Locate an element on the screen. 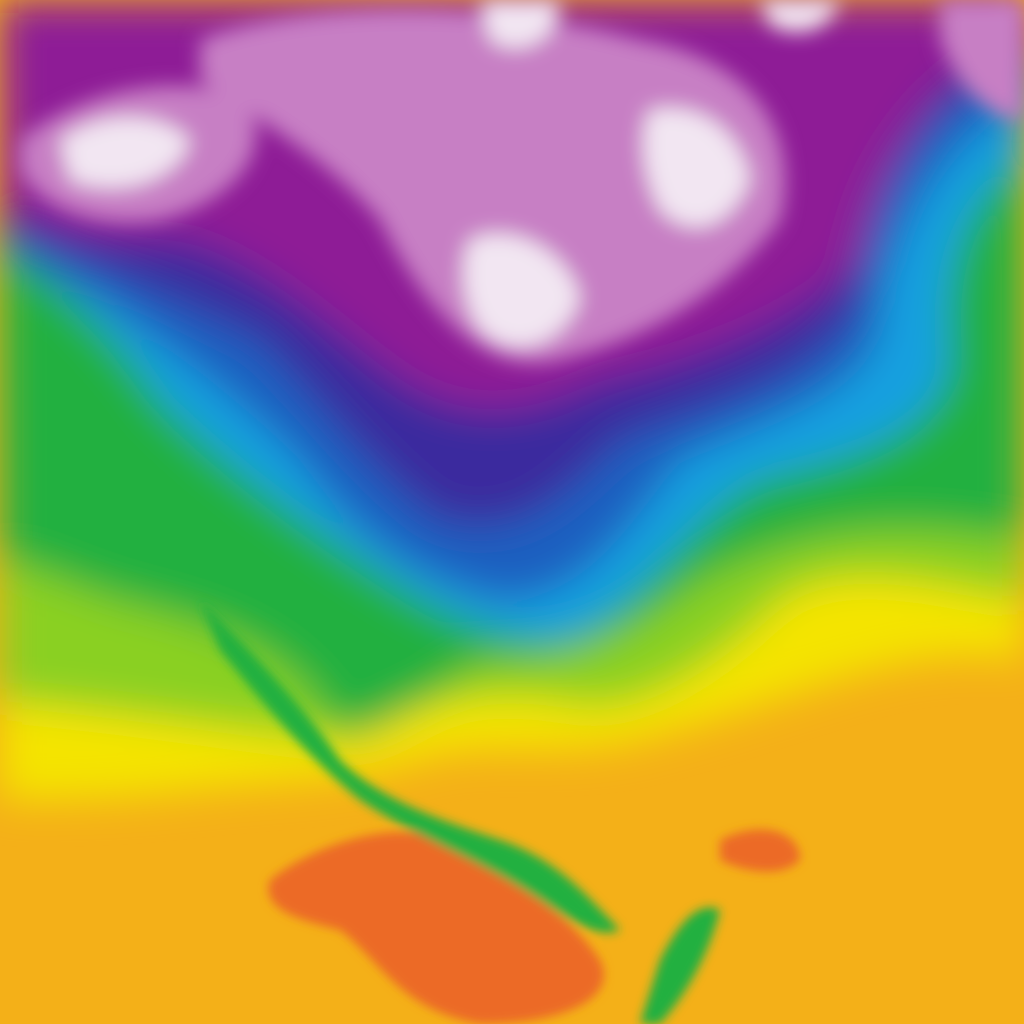 The image size is (1024, 1024). hottest-region-central-america is located at coordinates (436, 928).